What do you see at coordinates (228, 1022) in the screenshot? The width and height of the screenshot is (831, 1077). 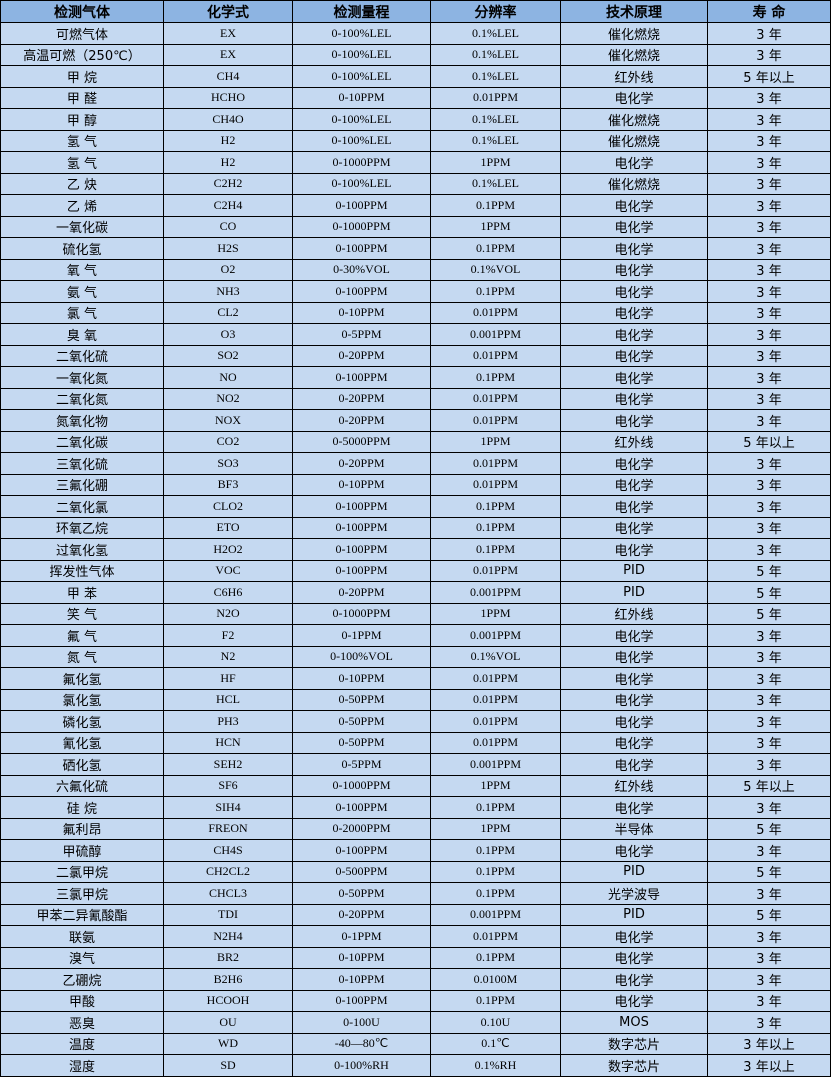 I see `cell-formula: OU` at bounding box center [228, 1022].